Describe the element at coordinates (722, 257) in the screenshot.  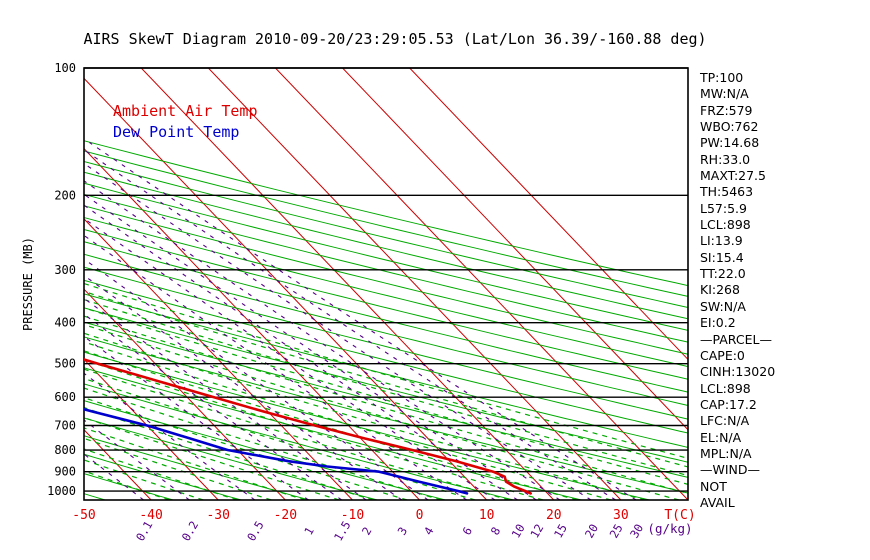
I see `parameter-item: SI:15.4` at that location.